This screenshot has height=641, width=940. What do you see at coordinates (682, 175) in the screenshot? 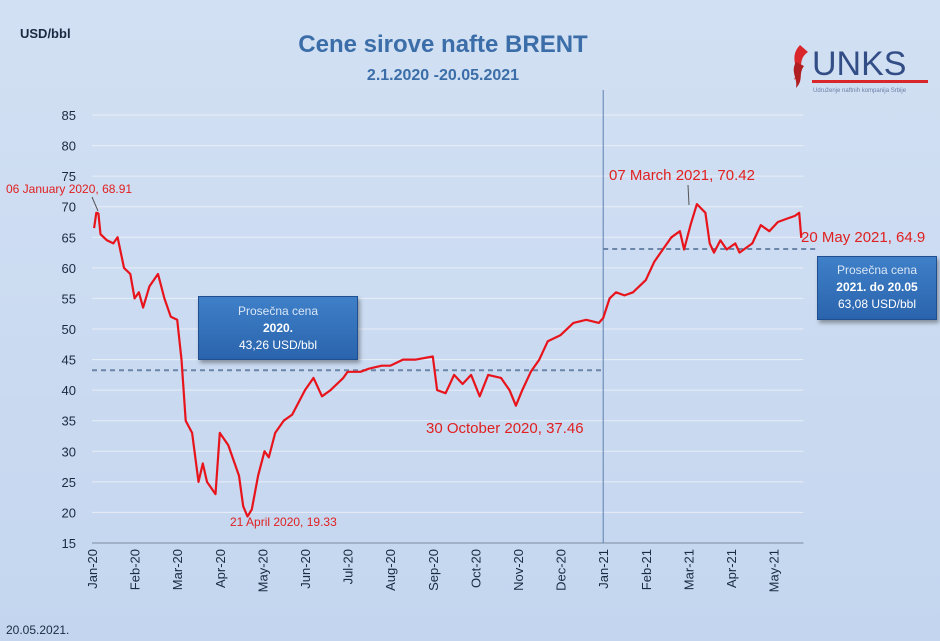
I see `annotation-mar-2021: 07 March 2021, 70.42` at bounding box center [682, 175].